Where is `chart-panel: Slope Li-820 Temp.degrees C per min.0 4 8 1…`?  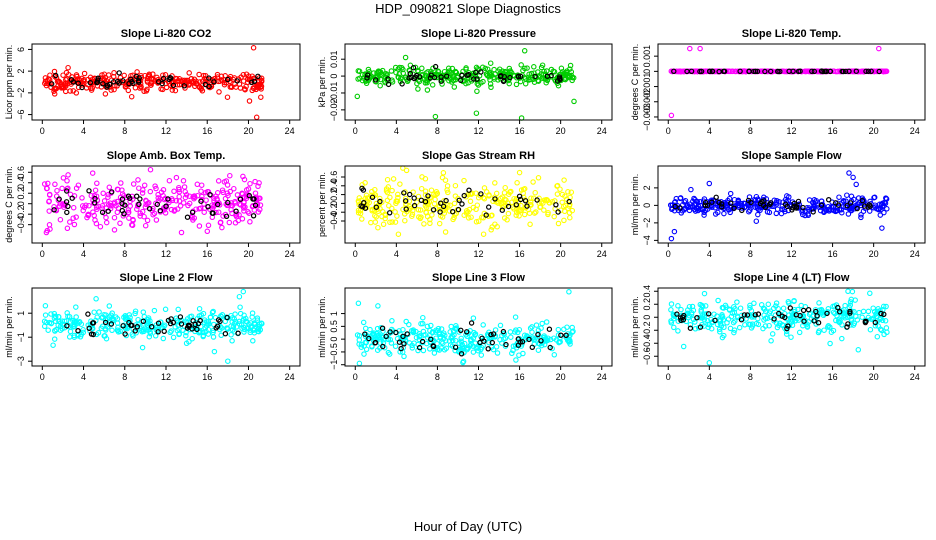
chart-panel: Slope Li-820 Temp.degrees C per min.0 4 8 1… is located at coordinates (778, 82).